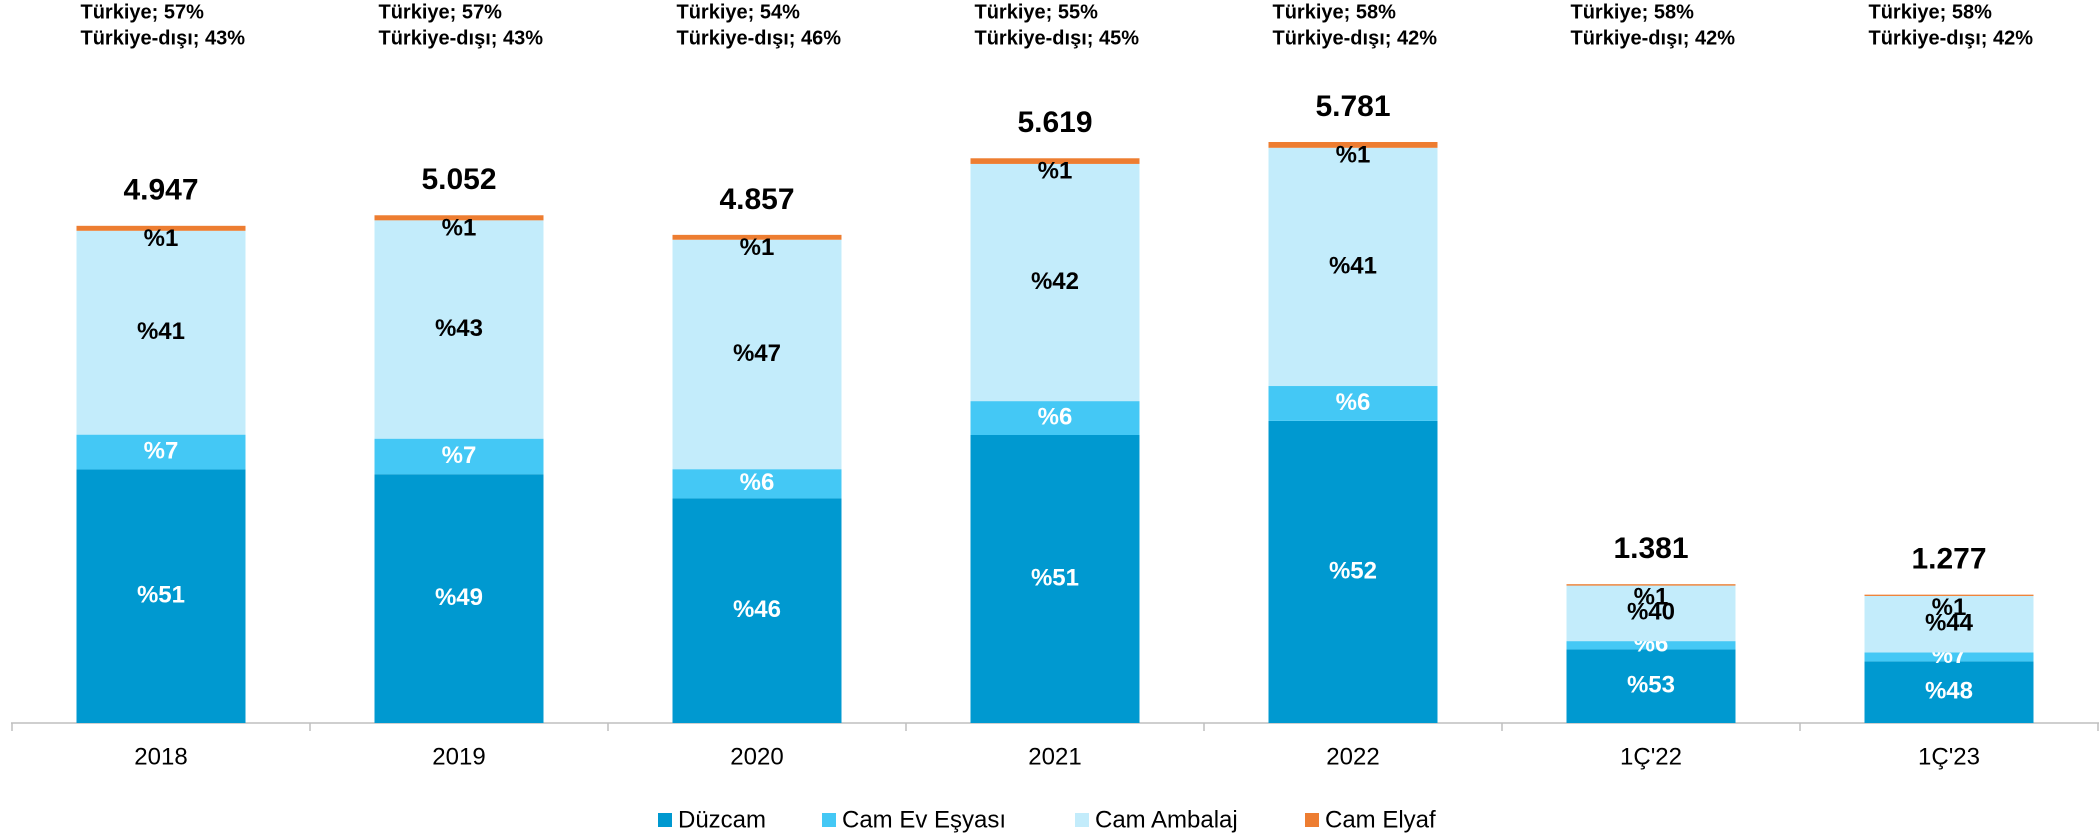 This screenshot has width=2100, height=840. What do you see at coordinates (1054, 756) in the screenshot?
I see `x-tick-label: 2021` at bounding box center [1054, 756].